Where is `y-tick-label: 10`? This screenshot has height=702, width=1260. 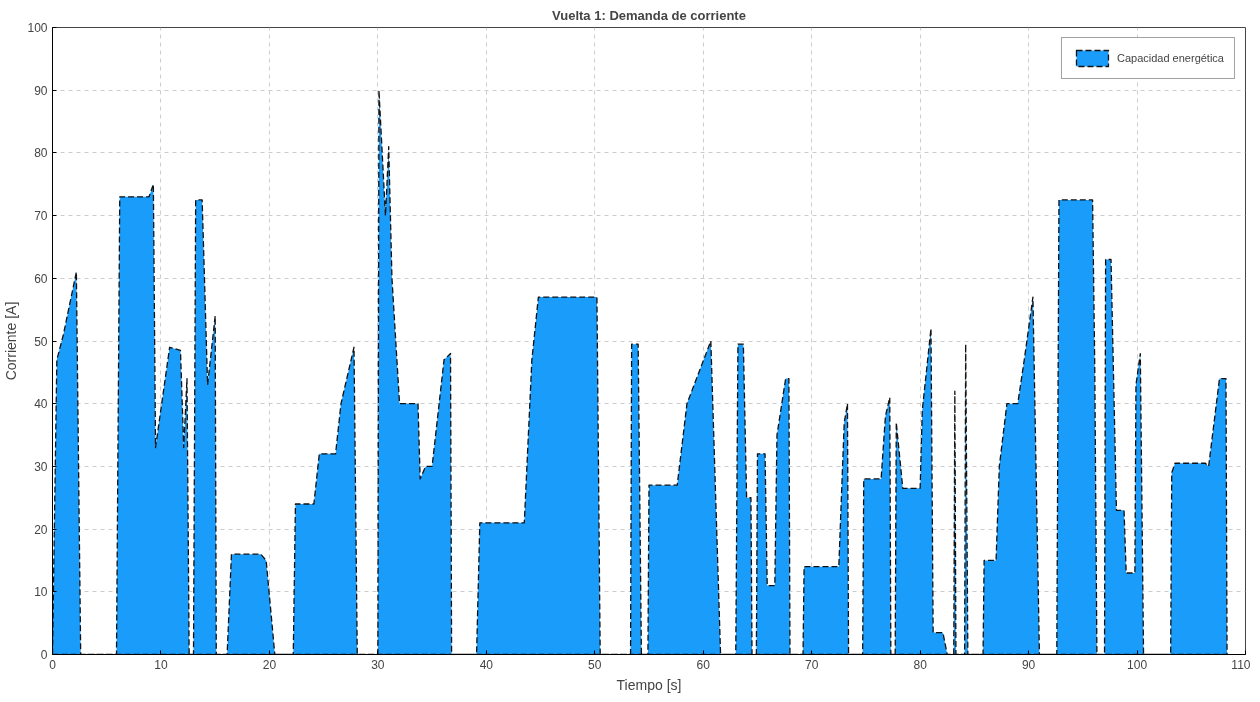 y-tick-label: 10 is located at coordinates (41, 592).